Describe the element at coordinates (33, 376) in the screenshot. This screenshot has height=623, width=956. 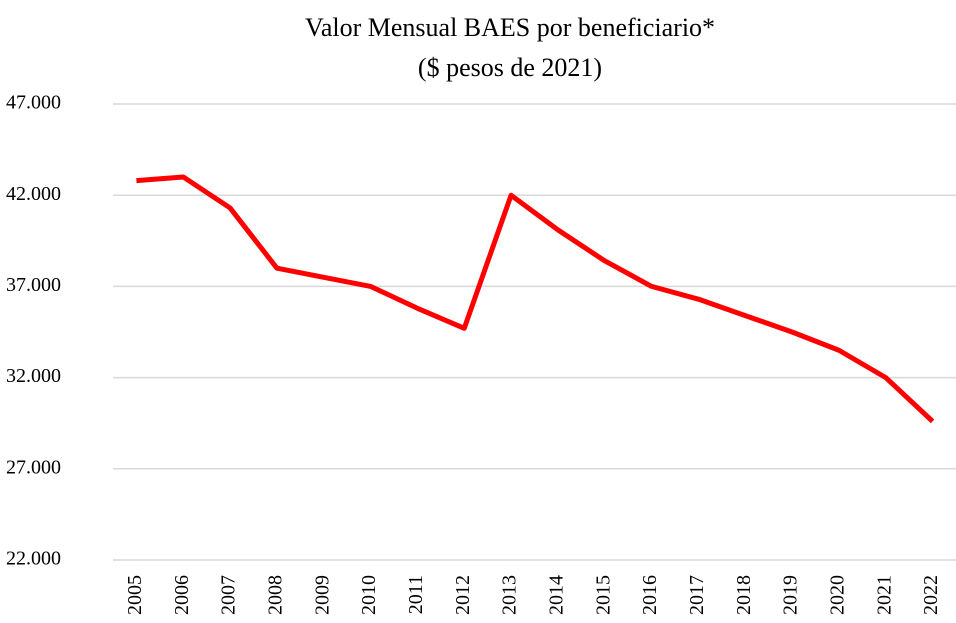
I see `y-tick-label: 32.000` at that location.